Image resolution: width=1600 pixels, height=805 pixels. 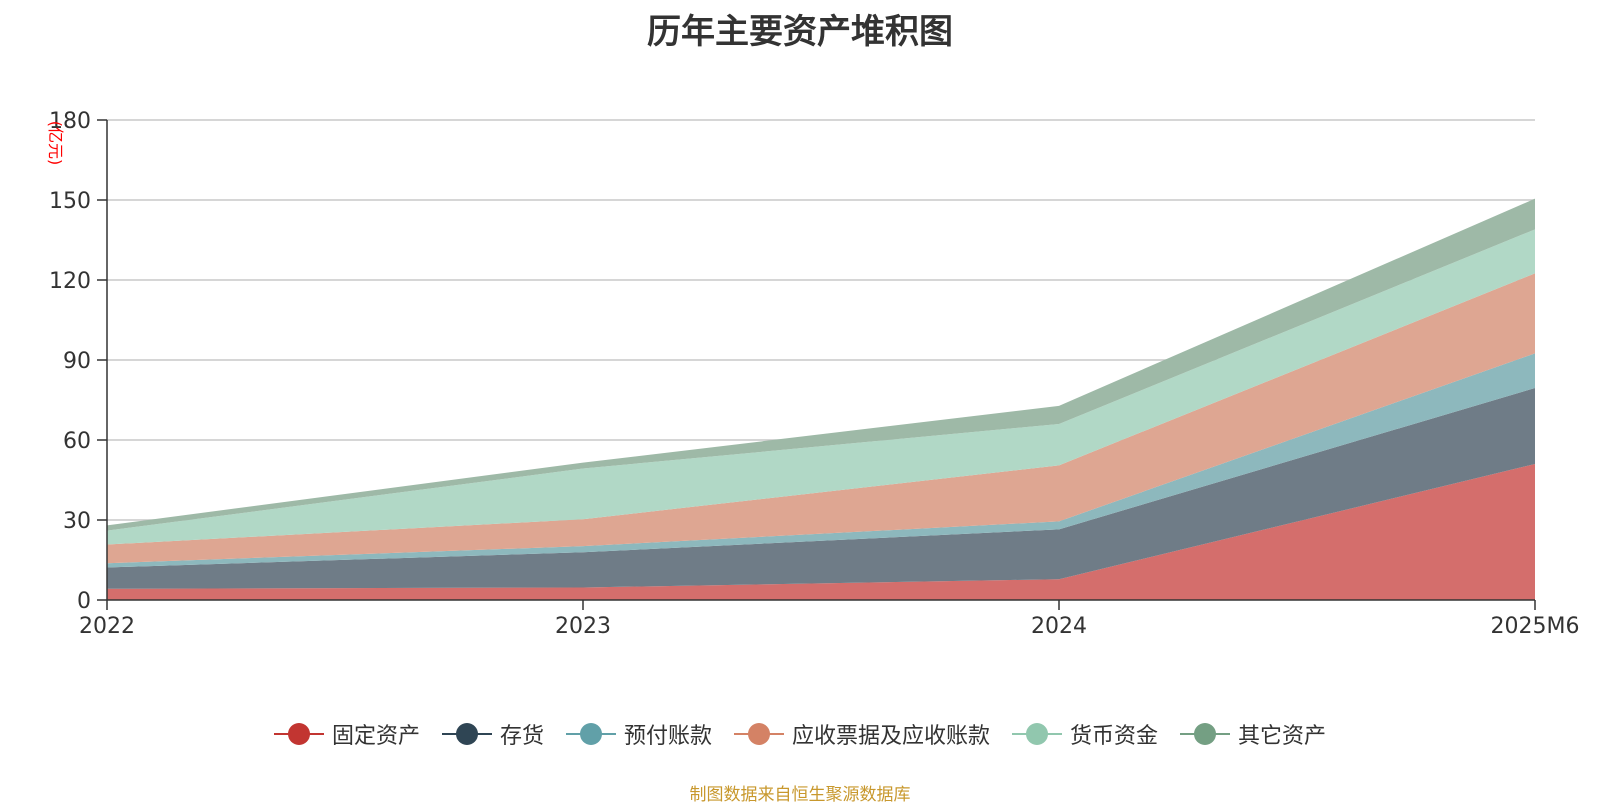 What do you see at coordinates (667, 736) in the screenshot?
I see `legend-label: 预付账款` at bounding box center [667, 736].